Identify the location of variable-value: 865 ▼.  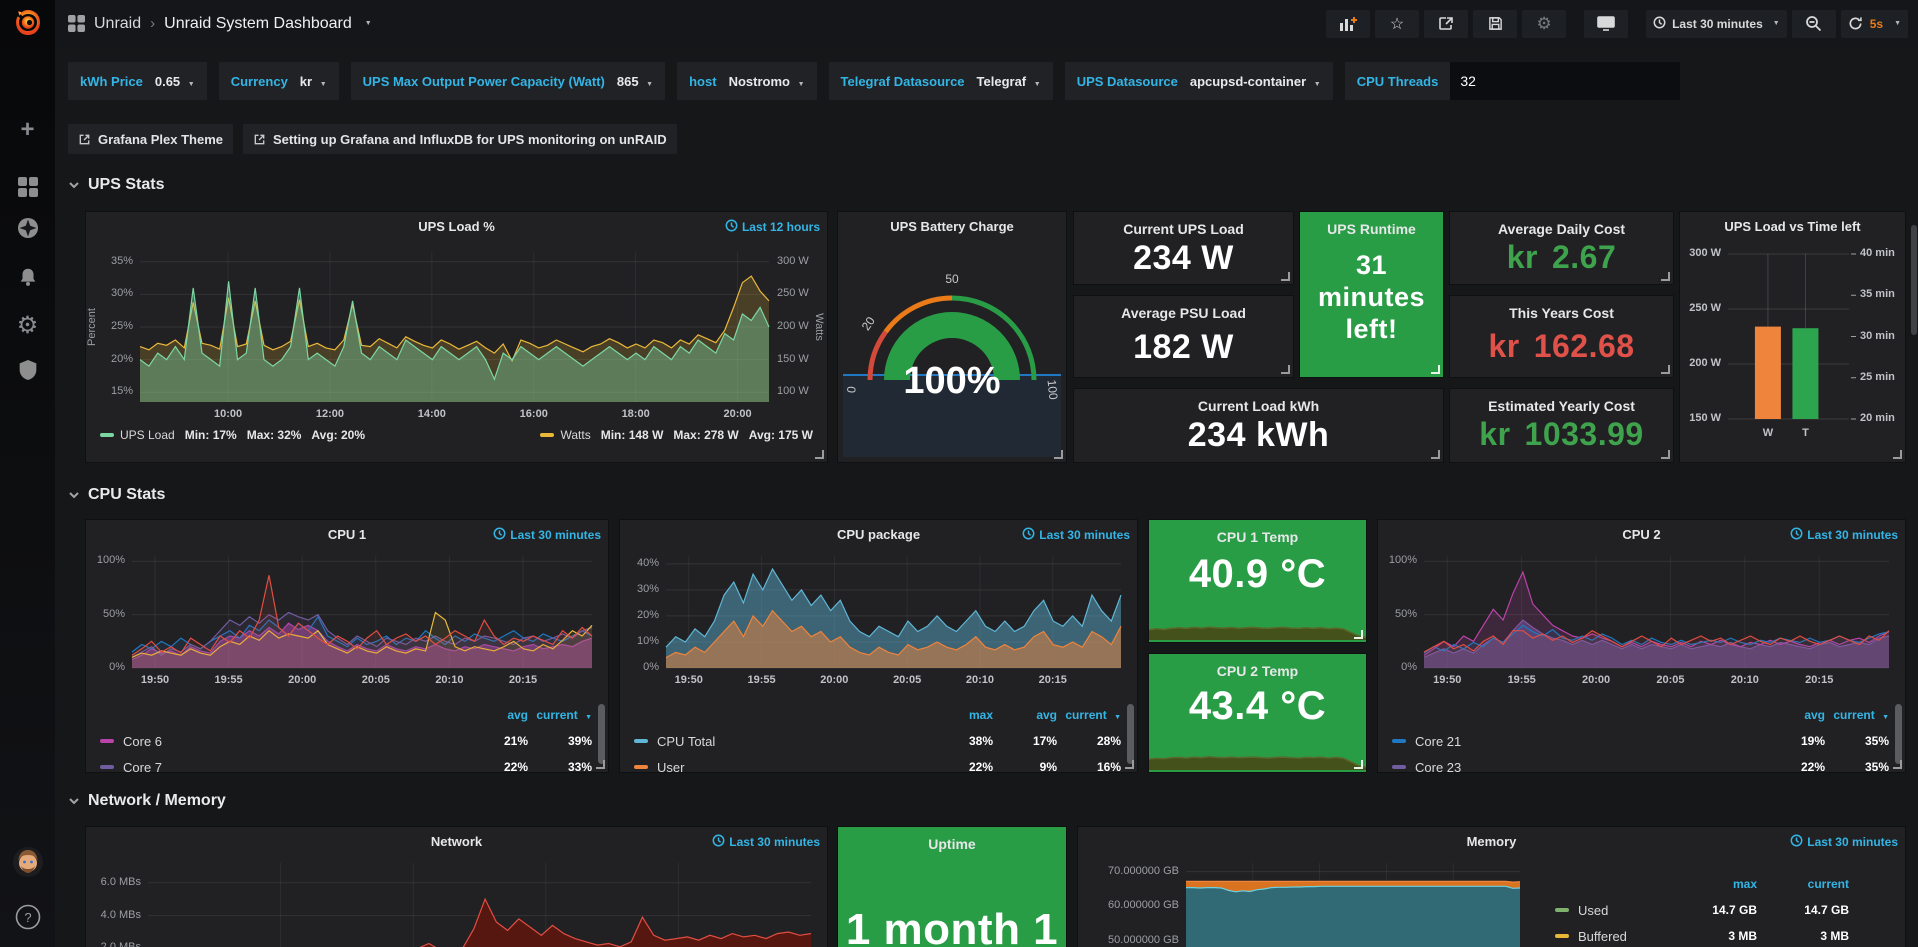
(635, 81).